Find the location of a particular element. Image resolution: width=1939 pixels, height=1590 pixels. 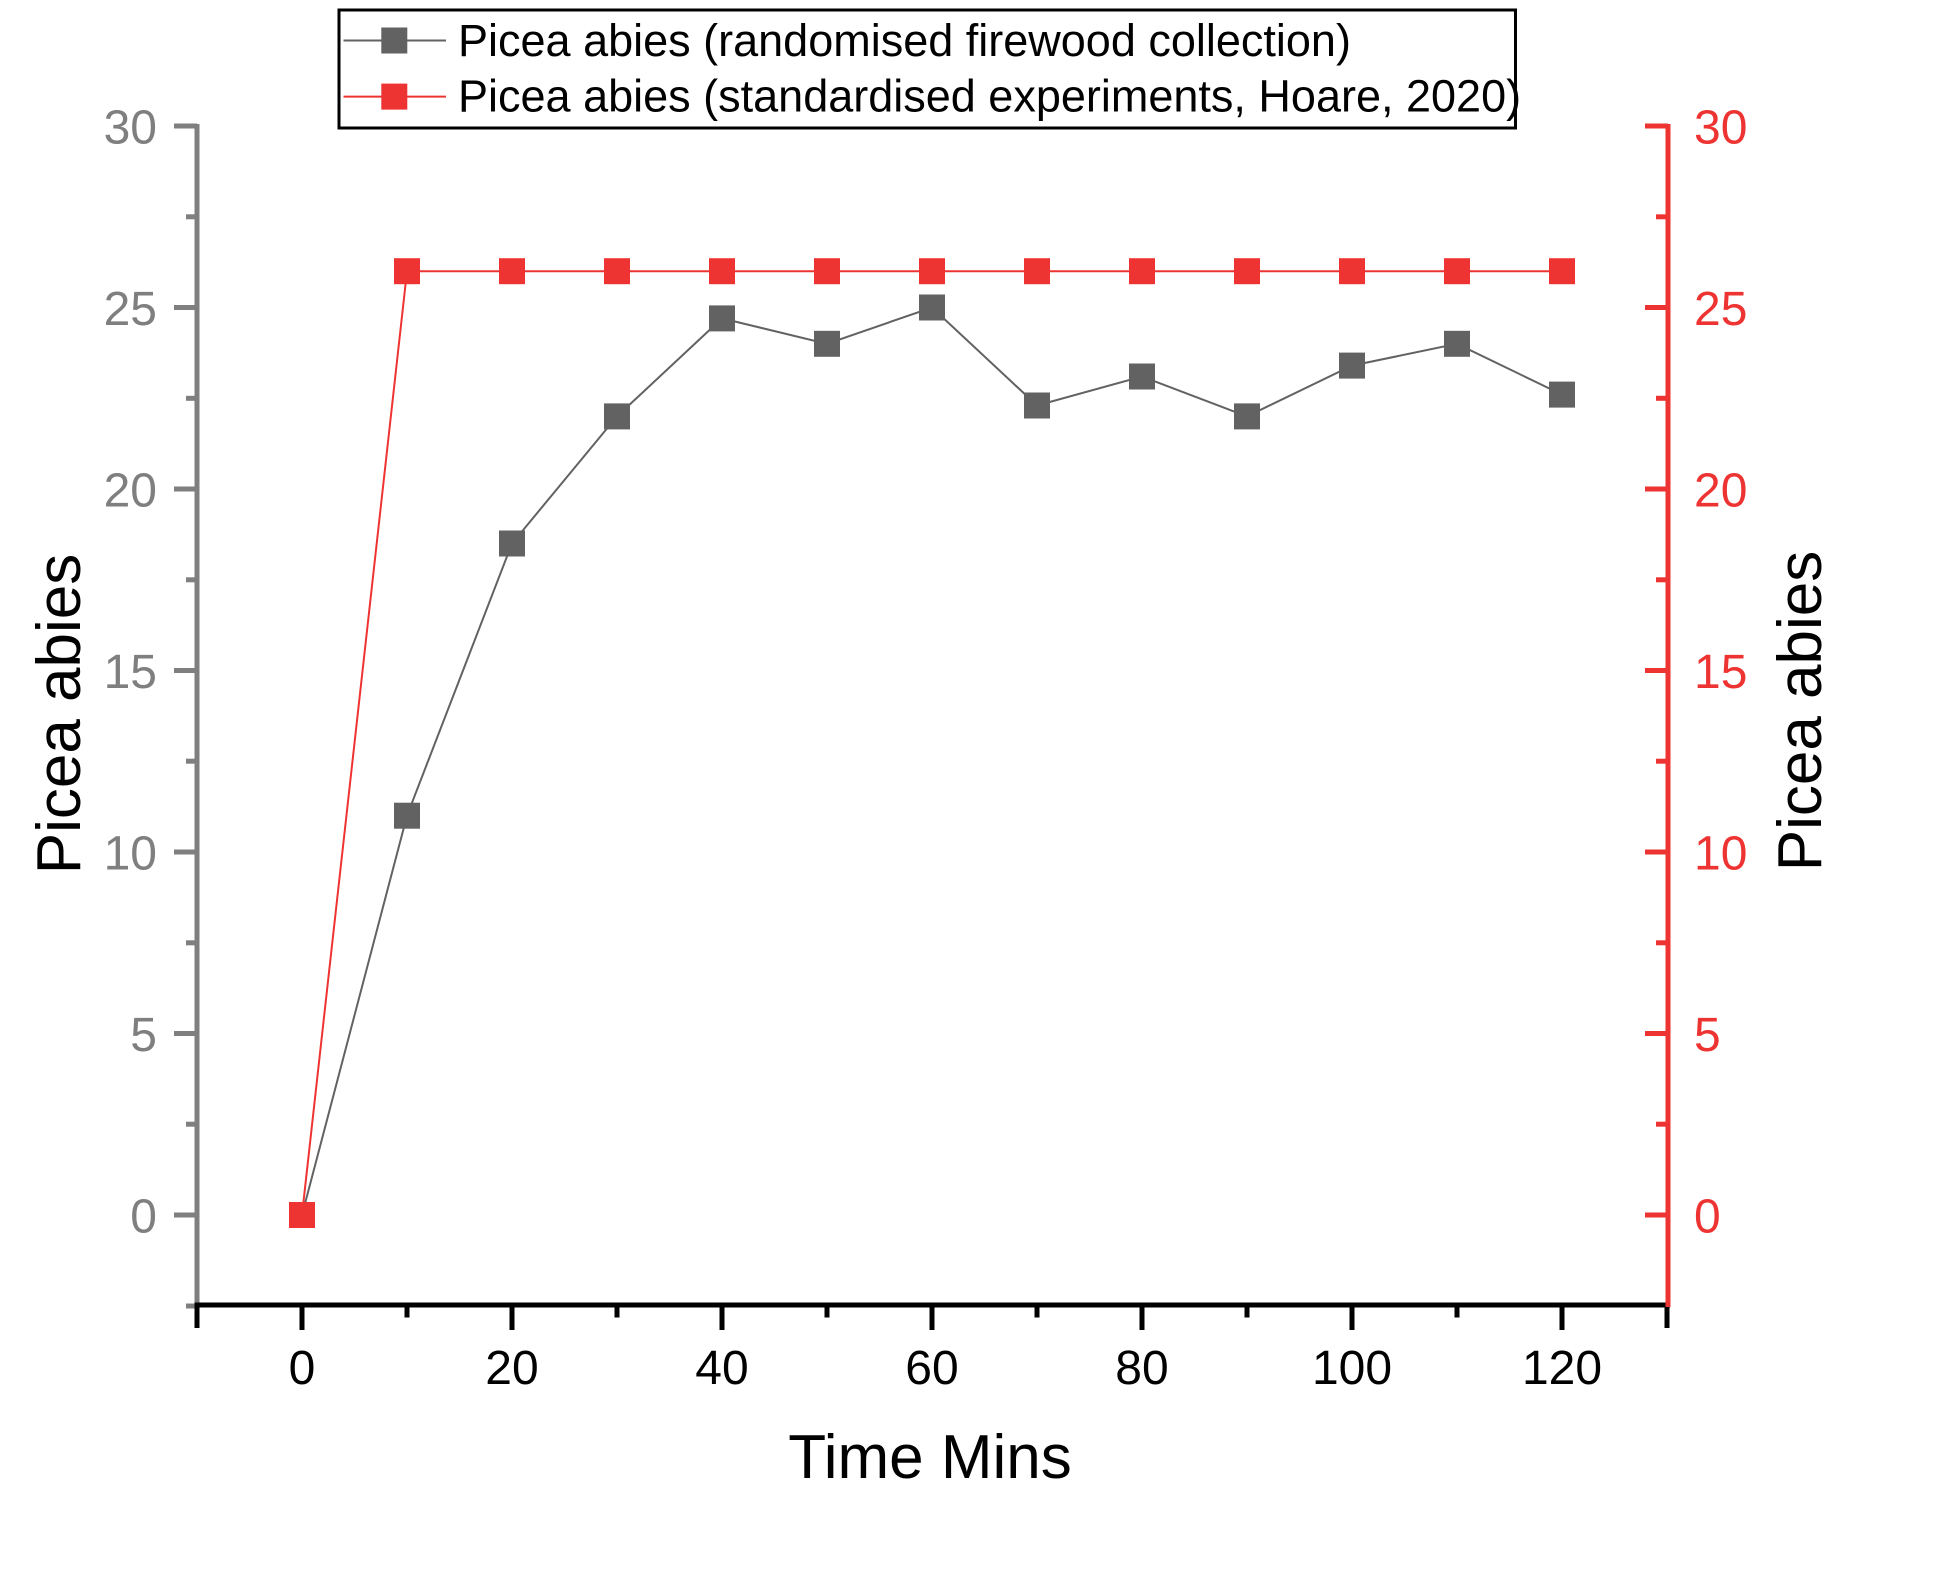

svg-text: 100 is located at coordinates (1352, 1368).